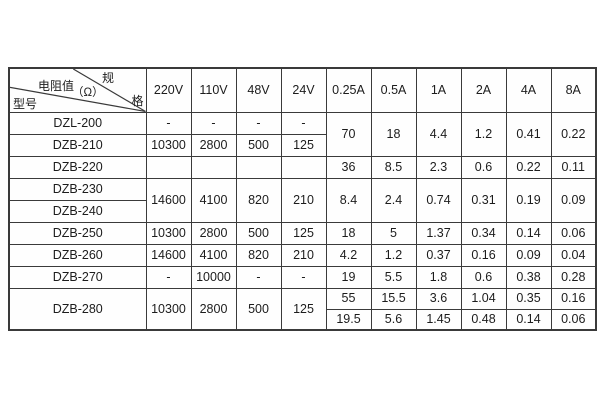  I want to click on value-cell: 0.34, so click(483, 233).